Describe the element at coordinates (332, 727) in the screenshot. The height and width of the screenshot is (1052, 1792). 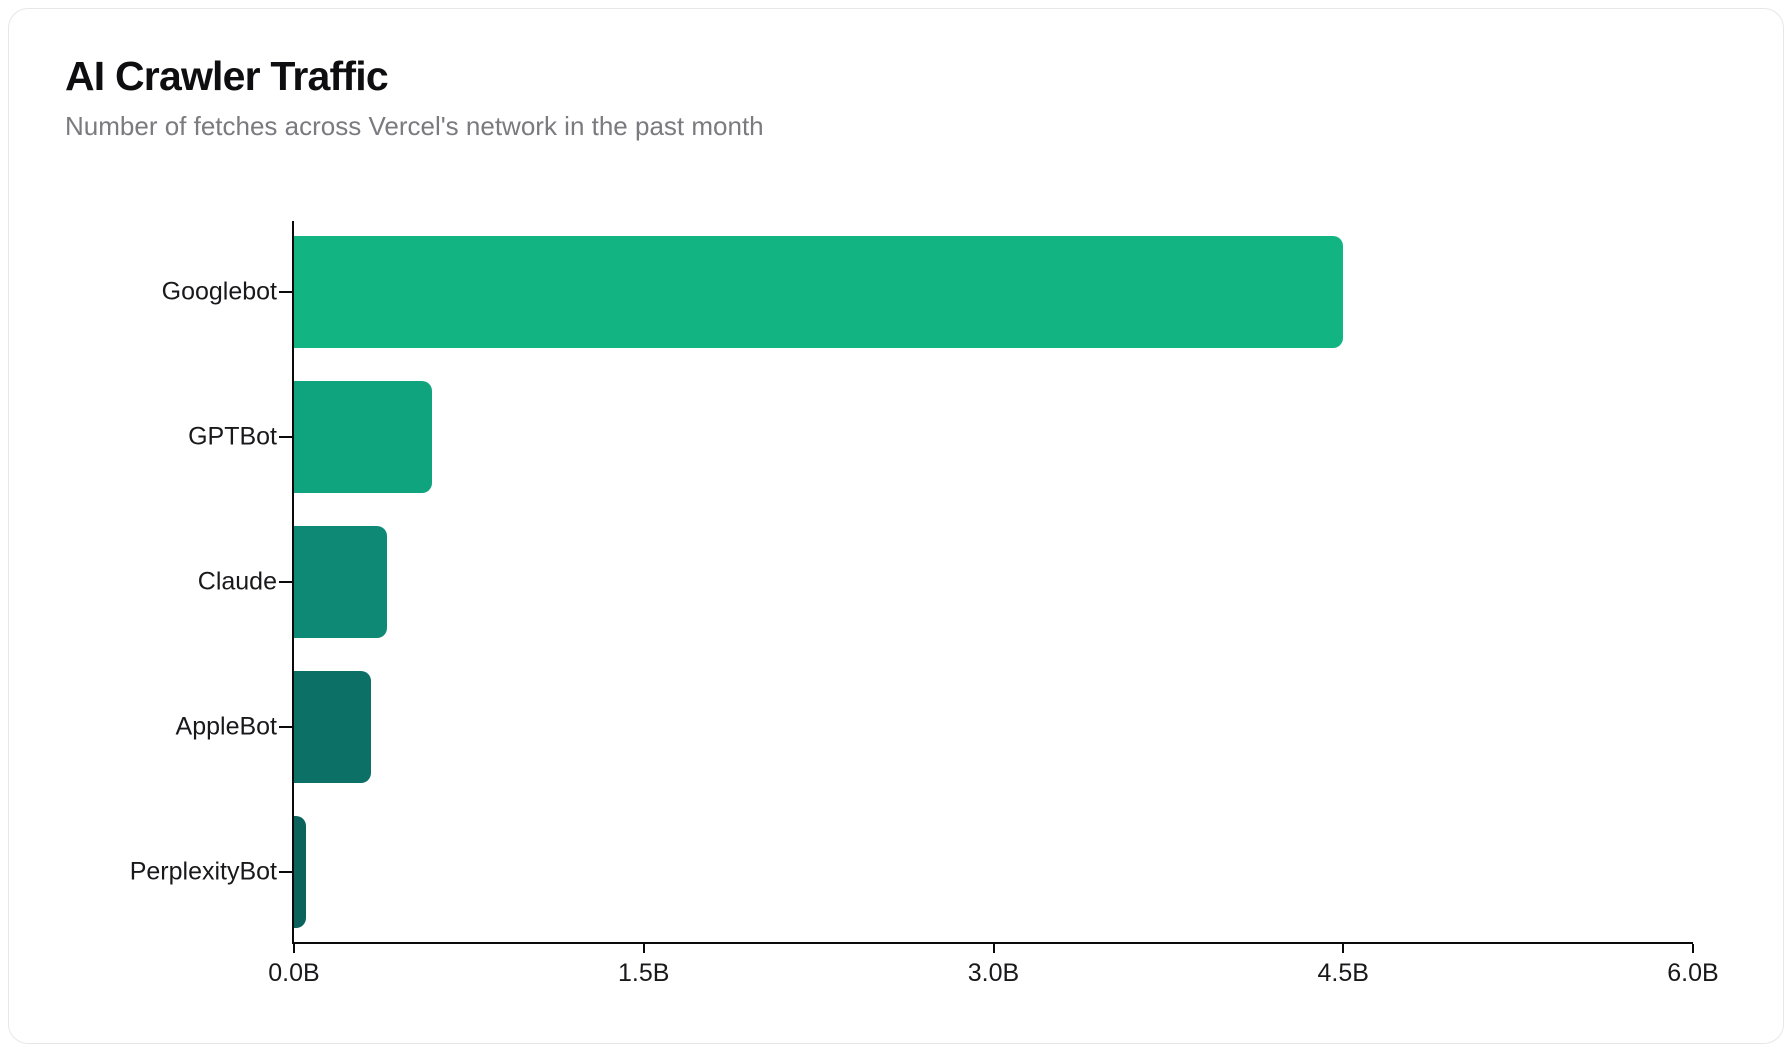
I see `bar-applebot` at that location.